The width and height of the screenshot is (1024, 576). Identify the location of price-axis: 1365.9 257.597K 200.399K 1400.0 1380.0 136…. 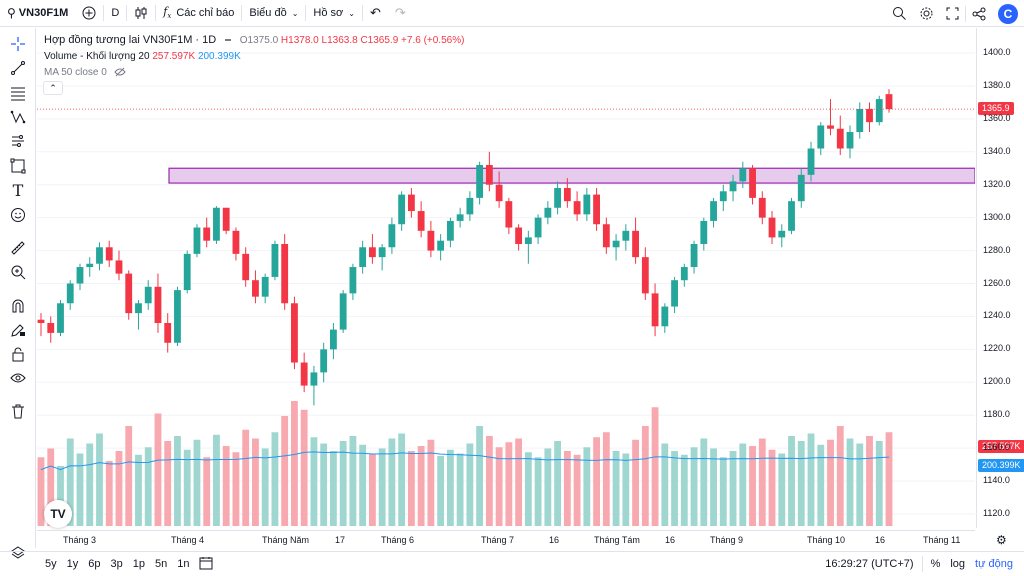
(1000, 278).